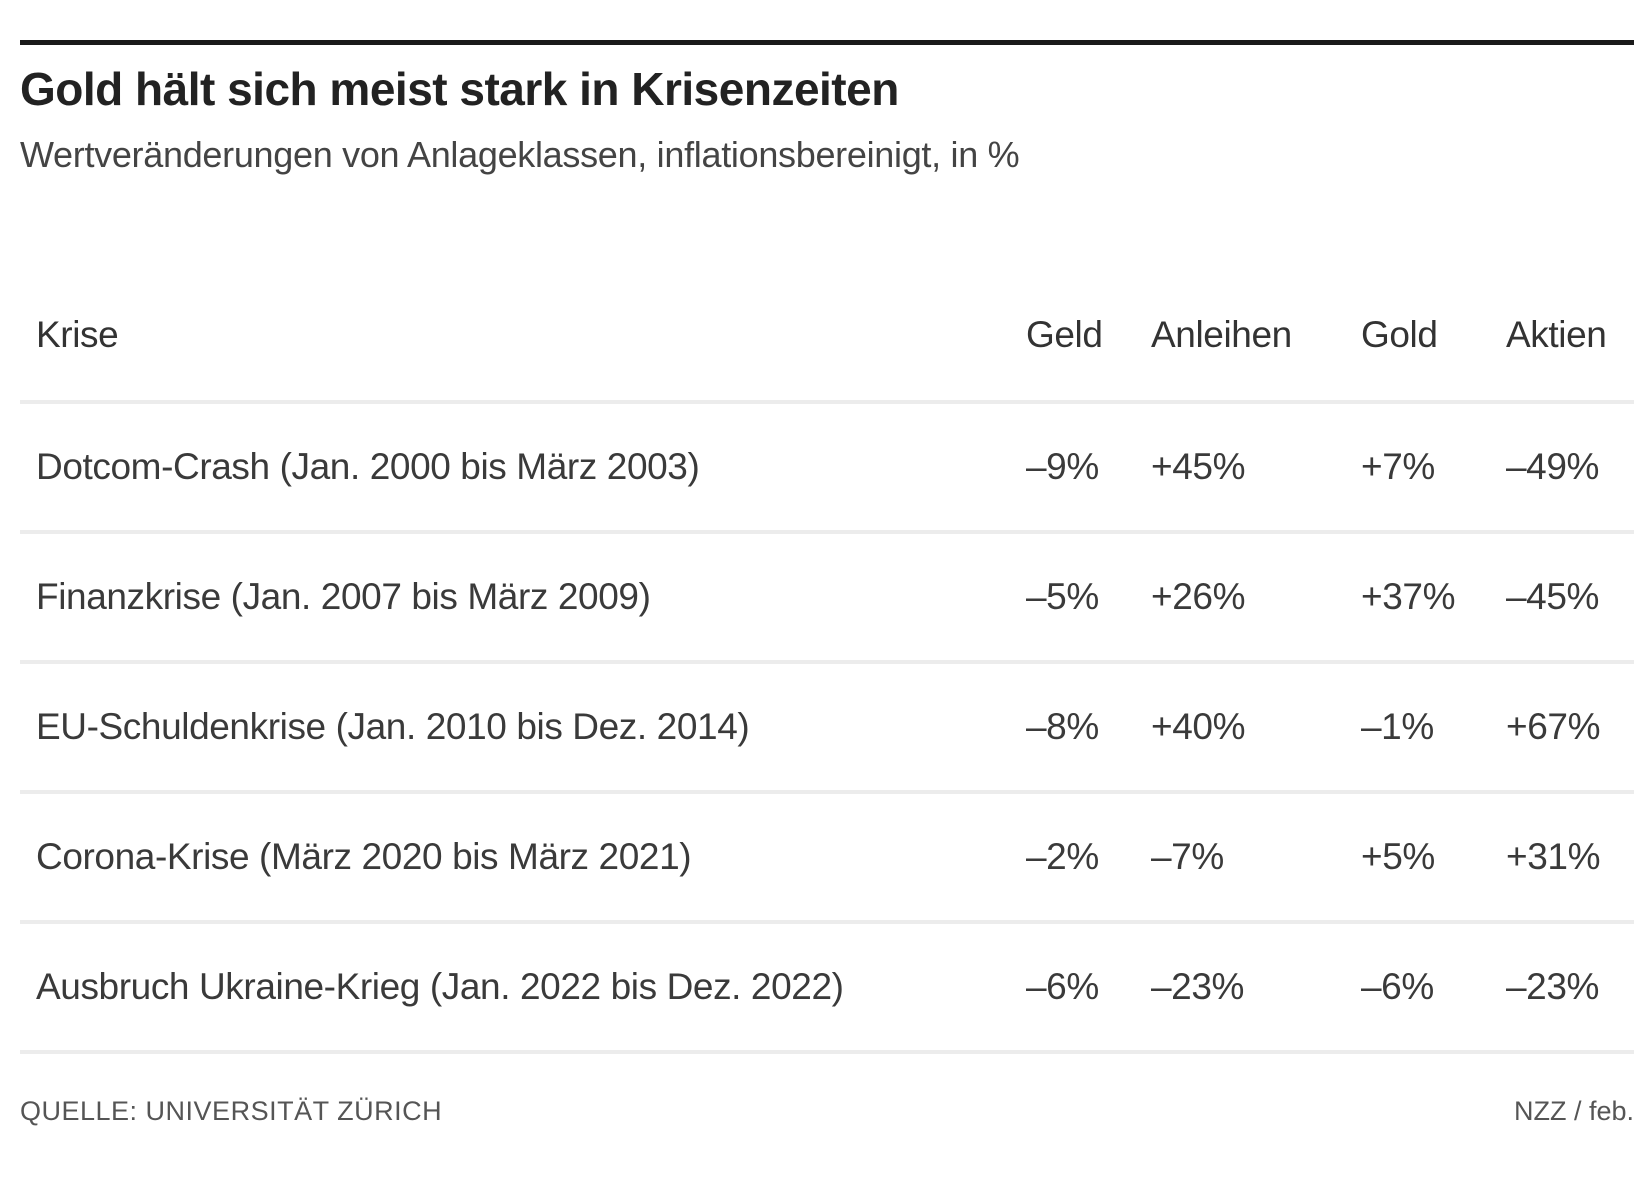 The image size is (1644, 1190). I want to click on aktien-cell: –49%, so click(1570, 466).